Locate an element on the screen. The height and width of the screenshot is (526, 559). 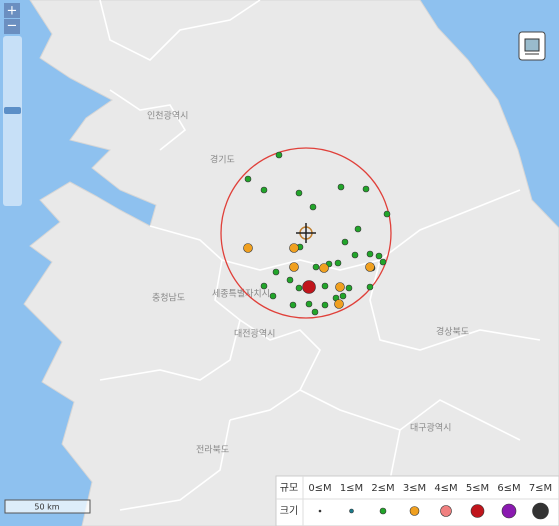
legend-class: 3≤M is located at coordinates (414, 488).